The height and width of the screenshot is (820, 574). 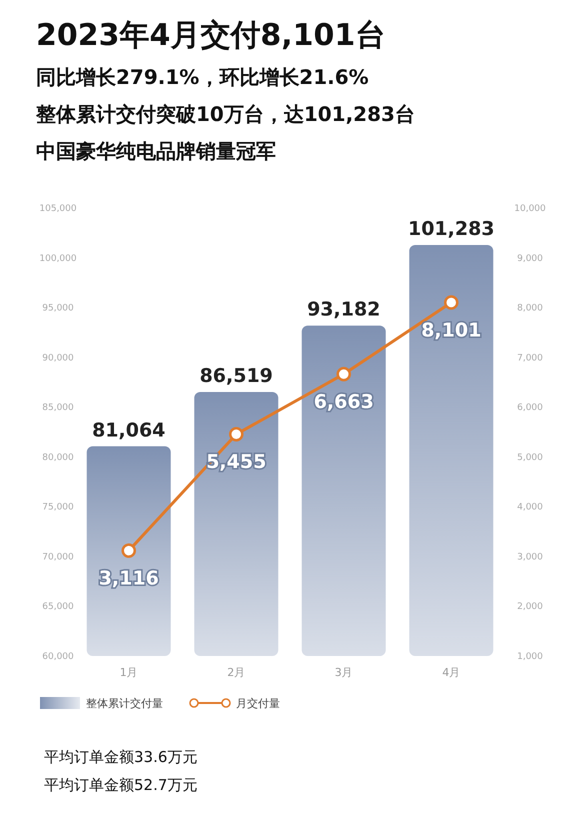 I want to click on text: 平均订单金额52.7万元, so click(x=121, y=785).